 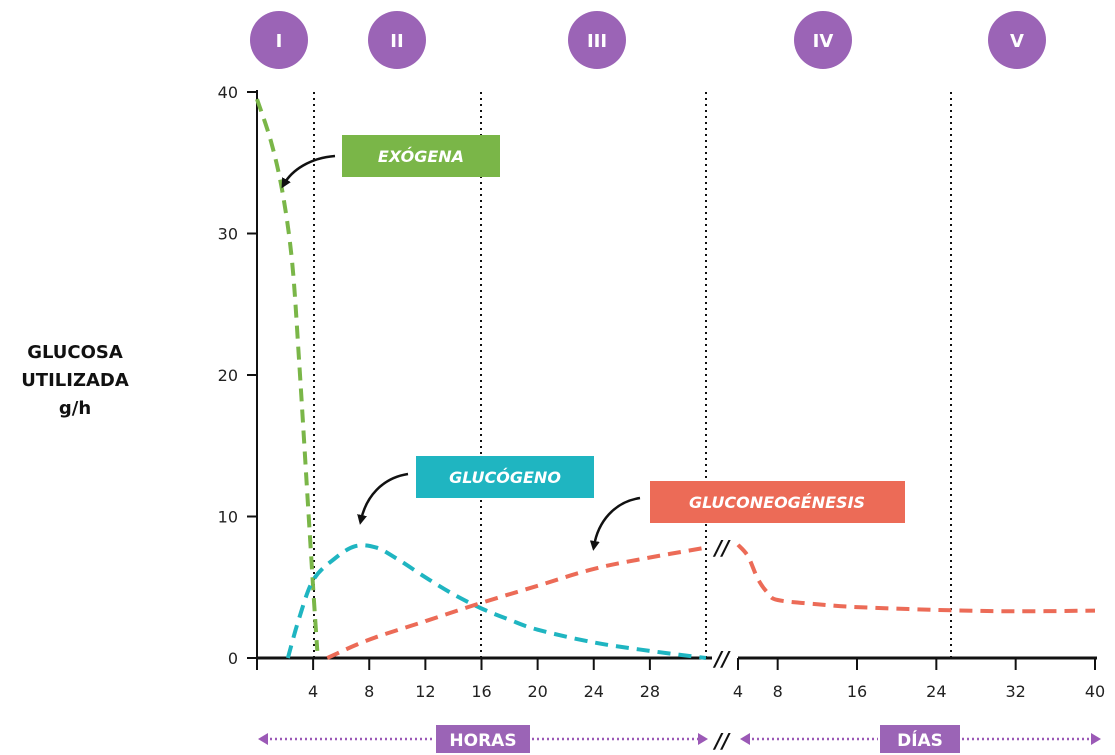 I want to click on svg-text: GLUCÓGENO, so click(x=505, y=477).